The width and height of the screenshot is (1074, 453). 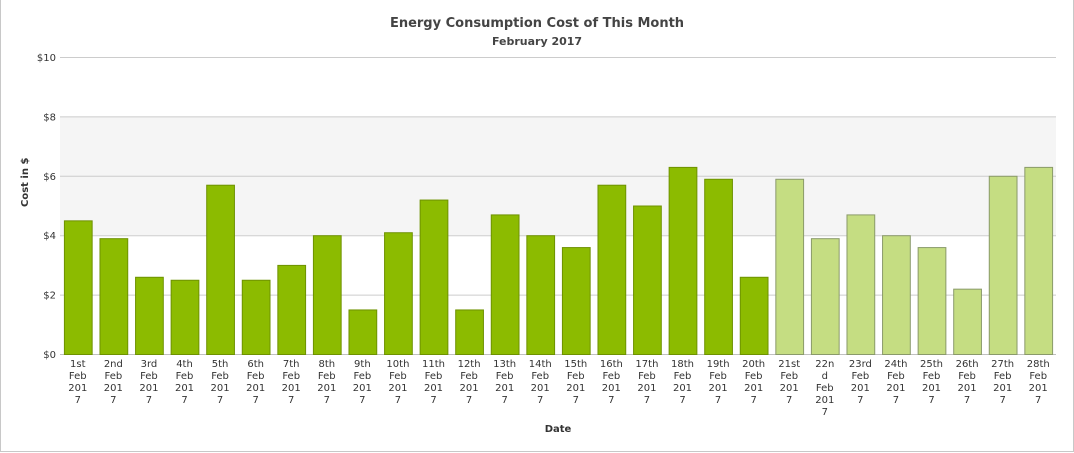 What do you see at coordinates (255, 382) in the screenshot?
I see `x-tick-label: 6th Feb 201 7` at bounding box center [255, 382].